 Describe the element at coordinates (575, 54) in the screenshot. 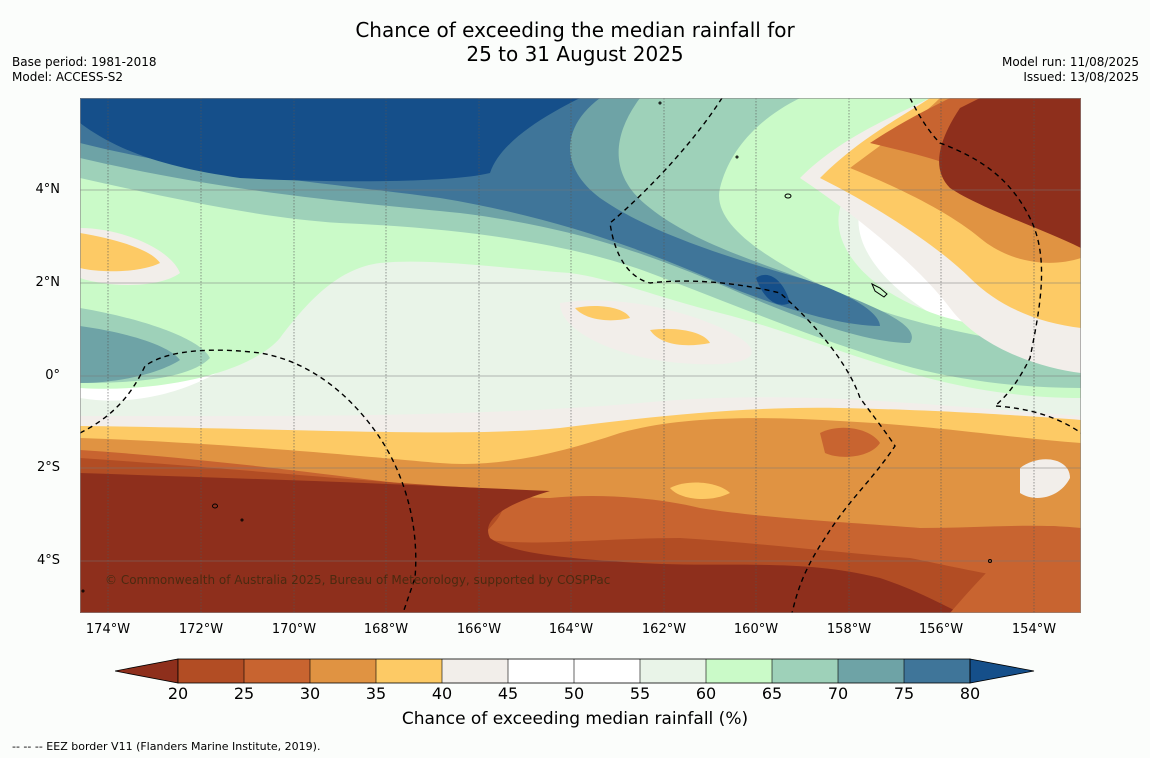

I see `title-line-2: 25 to 31 August 2025` at that location.